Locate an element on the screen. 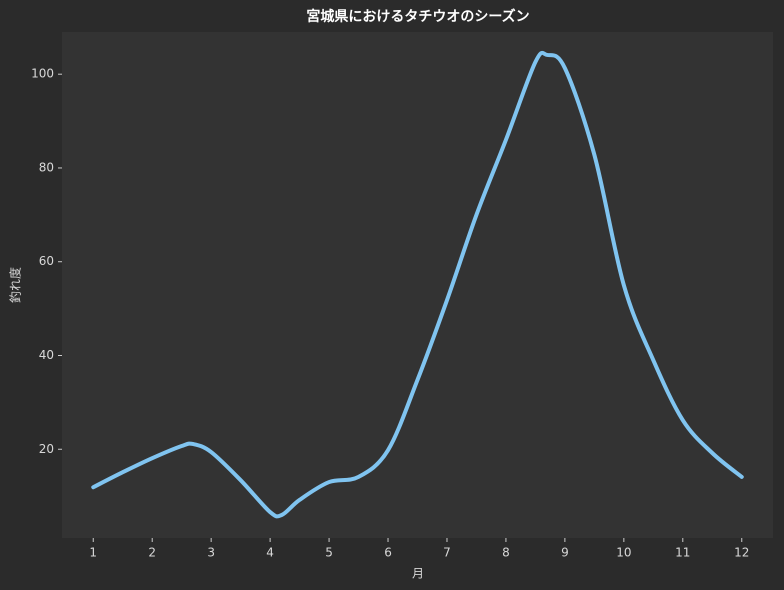  chart-title: 宮城県におけるタチウオのシーズン is located at coordinates (417, 16).